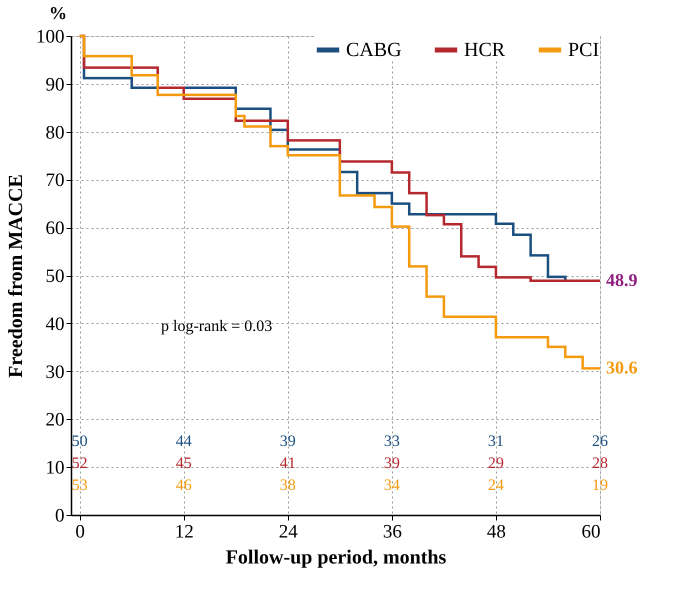 The height and width of the screenshot is (591, 685). I want to click on legend-label: PCI, so click(584, 50).